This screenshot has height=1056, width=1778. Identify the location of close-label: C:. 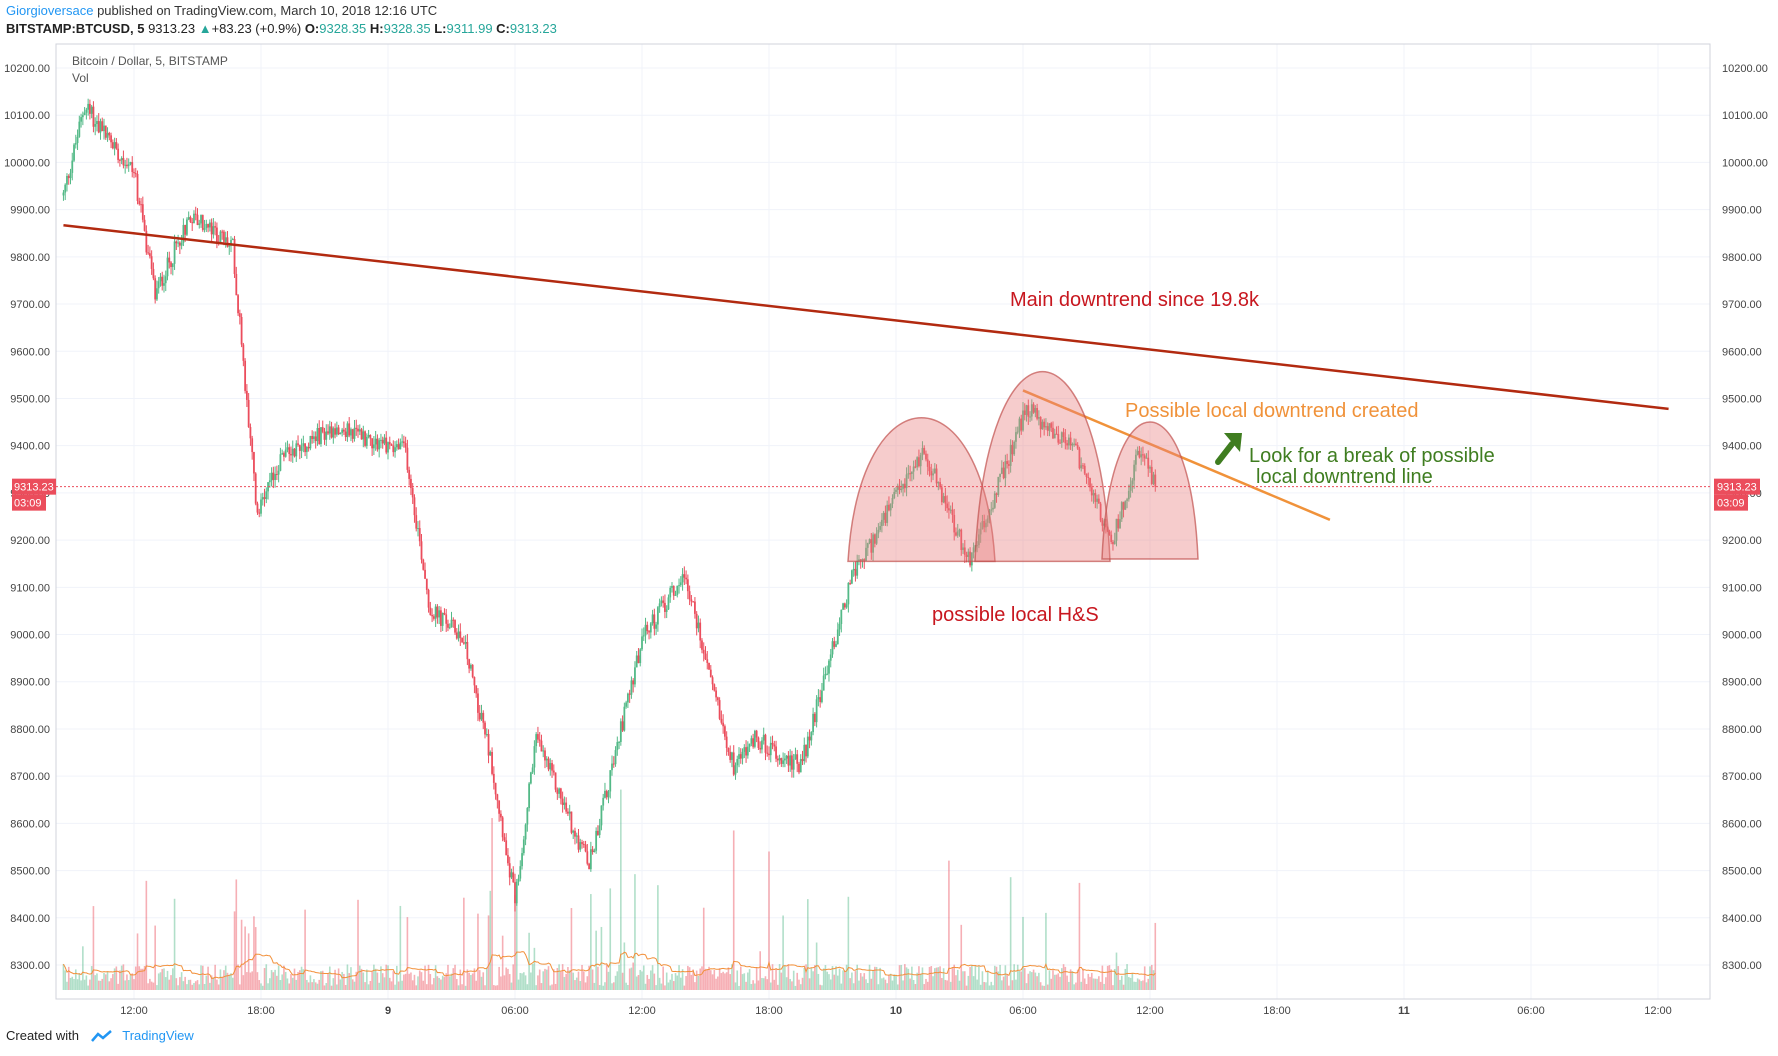
(503, 28).